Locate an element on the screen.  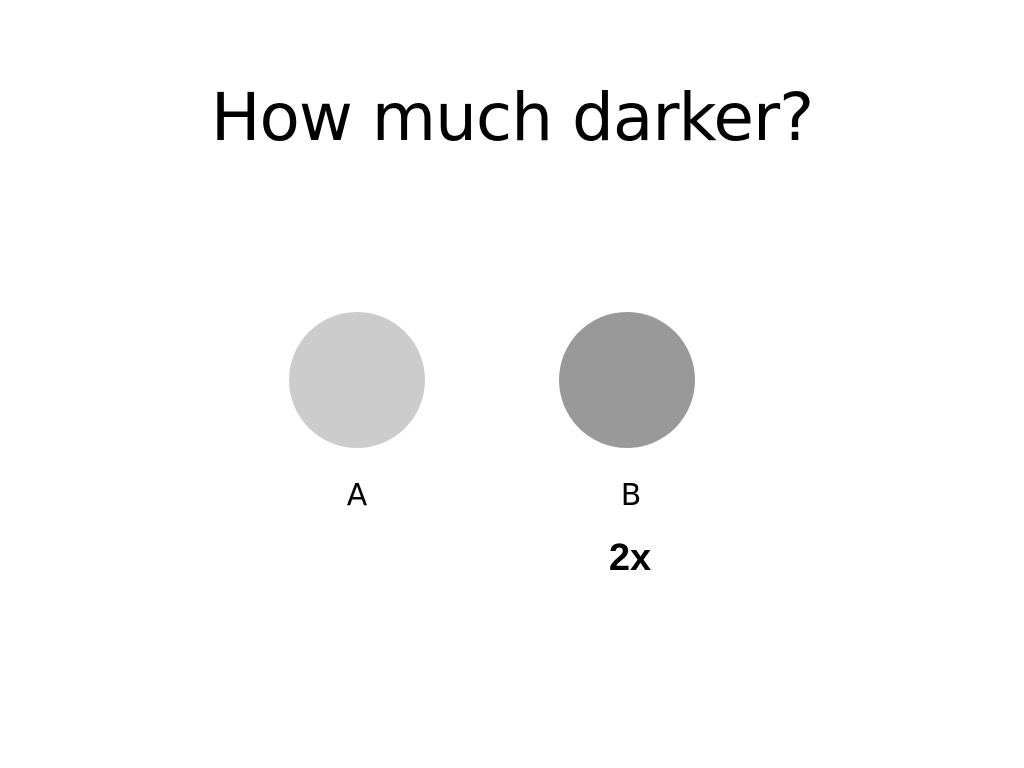
circle-b is located at coordinates (627, 380).